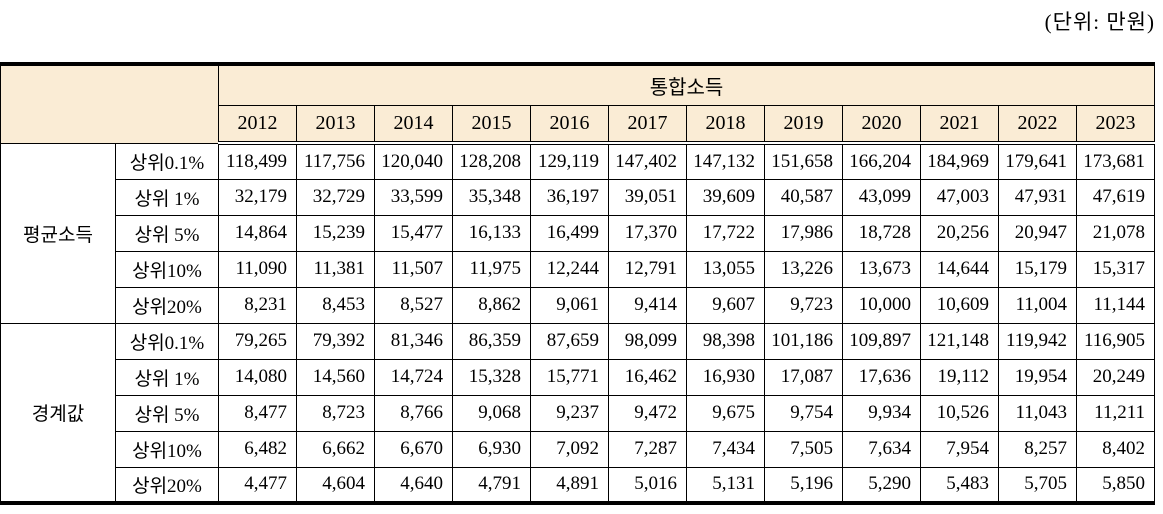 The height and width of the screenshot is (514, 1163). I want to click on value-cell: 11,090, so click(257, 269).